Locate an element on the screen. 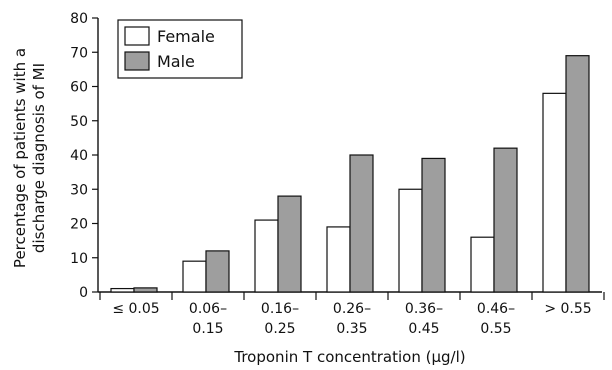 The height and width of the screenshot is (370, 612). x-tick-label: ≤ 0.05 is located at coordinates (135, 309).